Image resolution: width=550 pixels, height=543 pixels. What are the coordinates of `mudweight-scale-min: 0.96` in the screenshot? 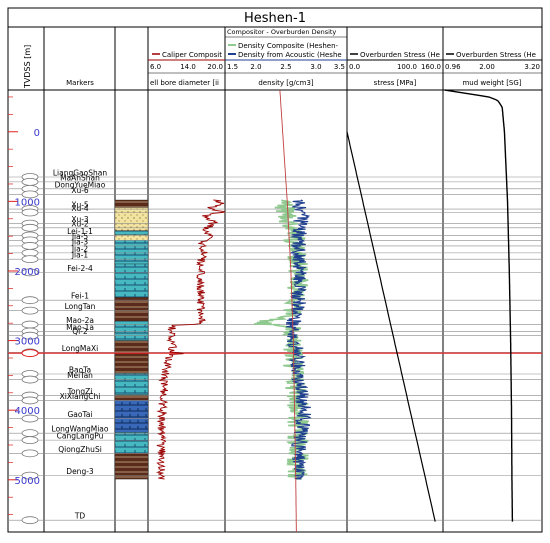 It's located at (453, 67).